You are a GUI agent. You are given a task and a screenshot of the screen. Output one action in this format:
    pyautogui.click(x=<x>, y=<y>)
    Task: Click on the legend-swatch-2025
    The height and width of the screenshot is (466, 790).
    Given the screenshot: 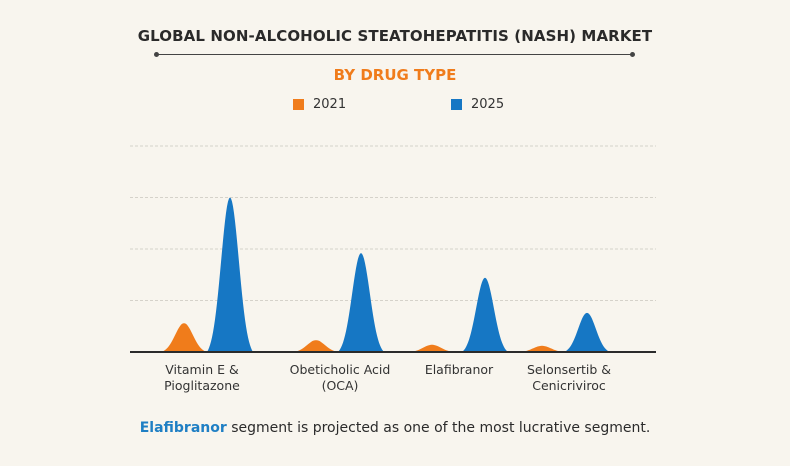 What is the action you would take?
    pyautogui.click(x=456, y=104)
    